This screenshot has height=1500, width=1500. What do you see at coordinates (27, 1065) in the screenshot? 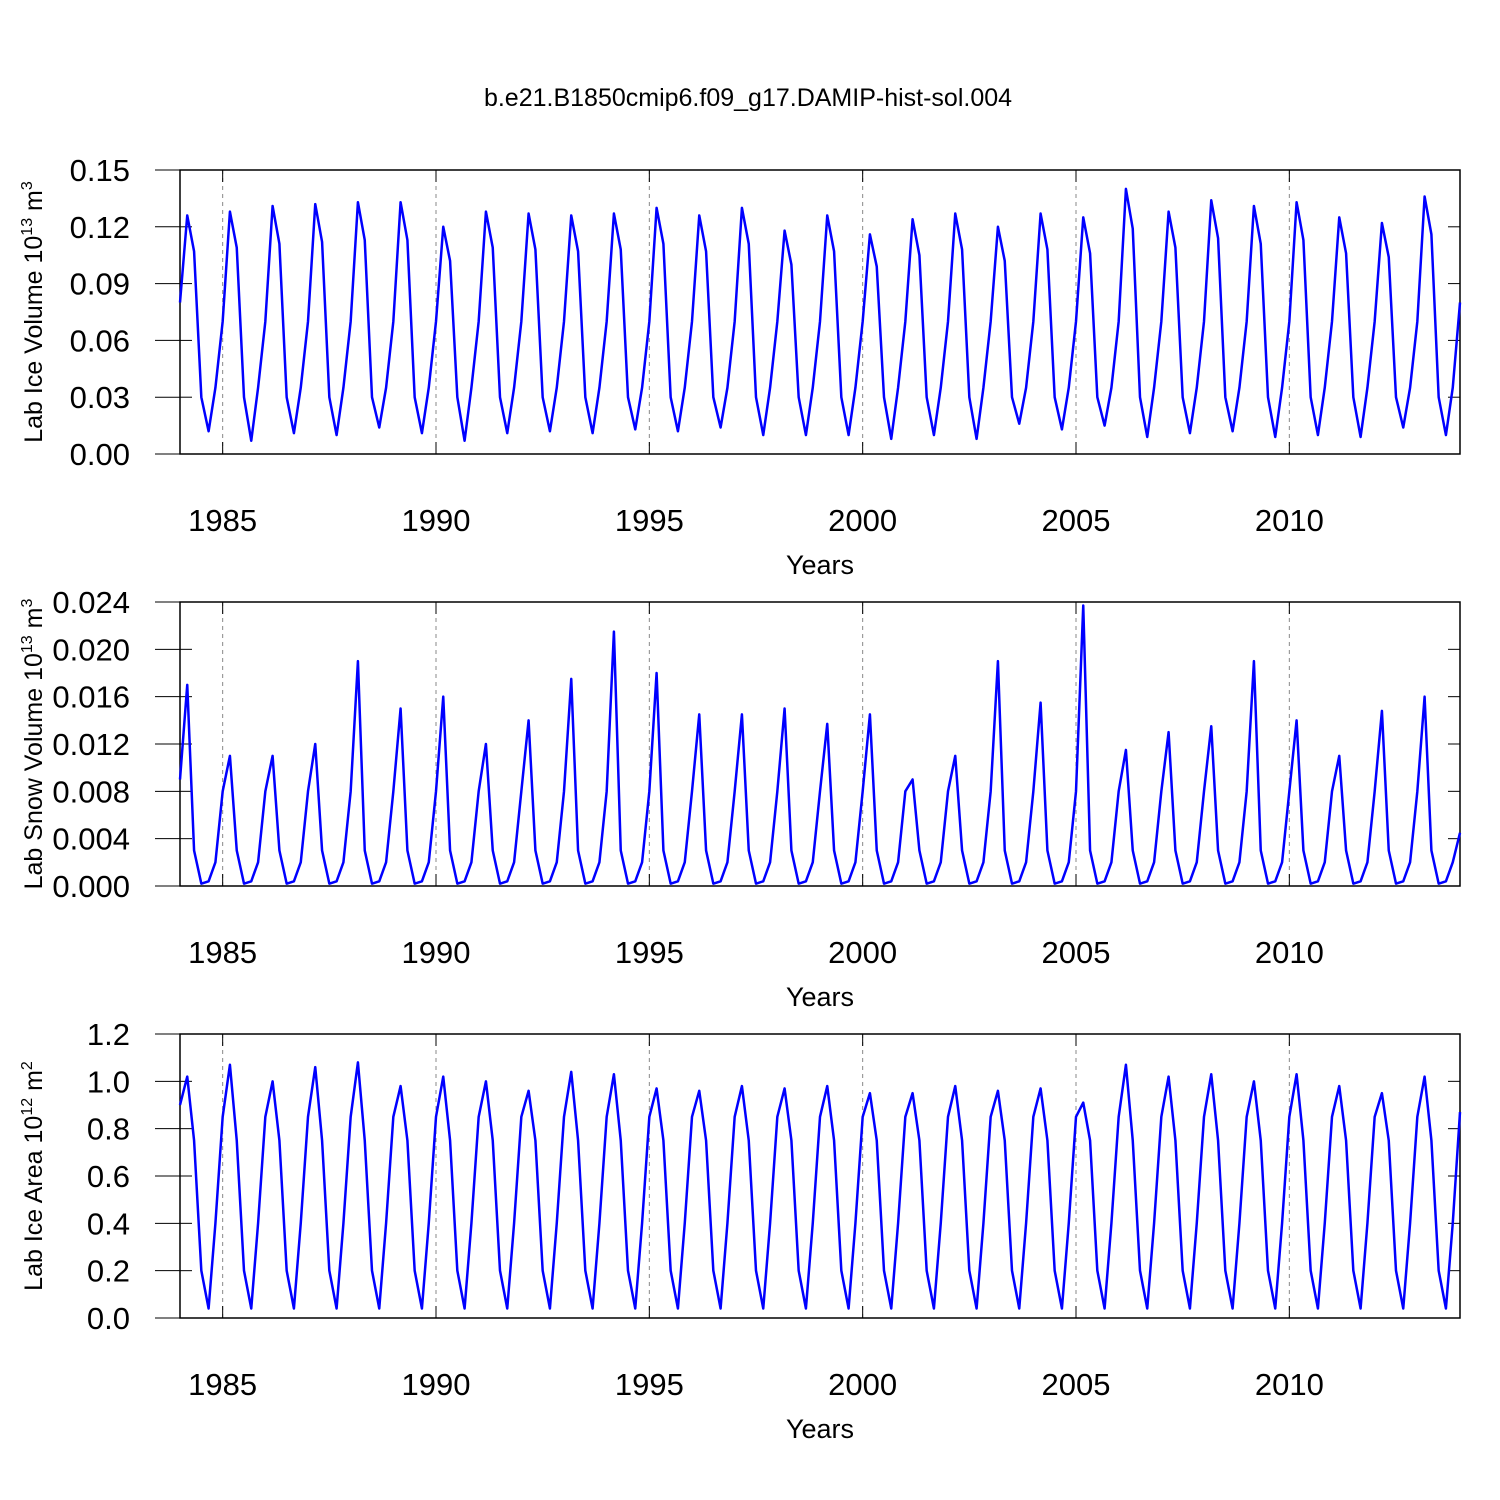
I see `y-axis-label-part: 2` at bounding box center [27, 1065].